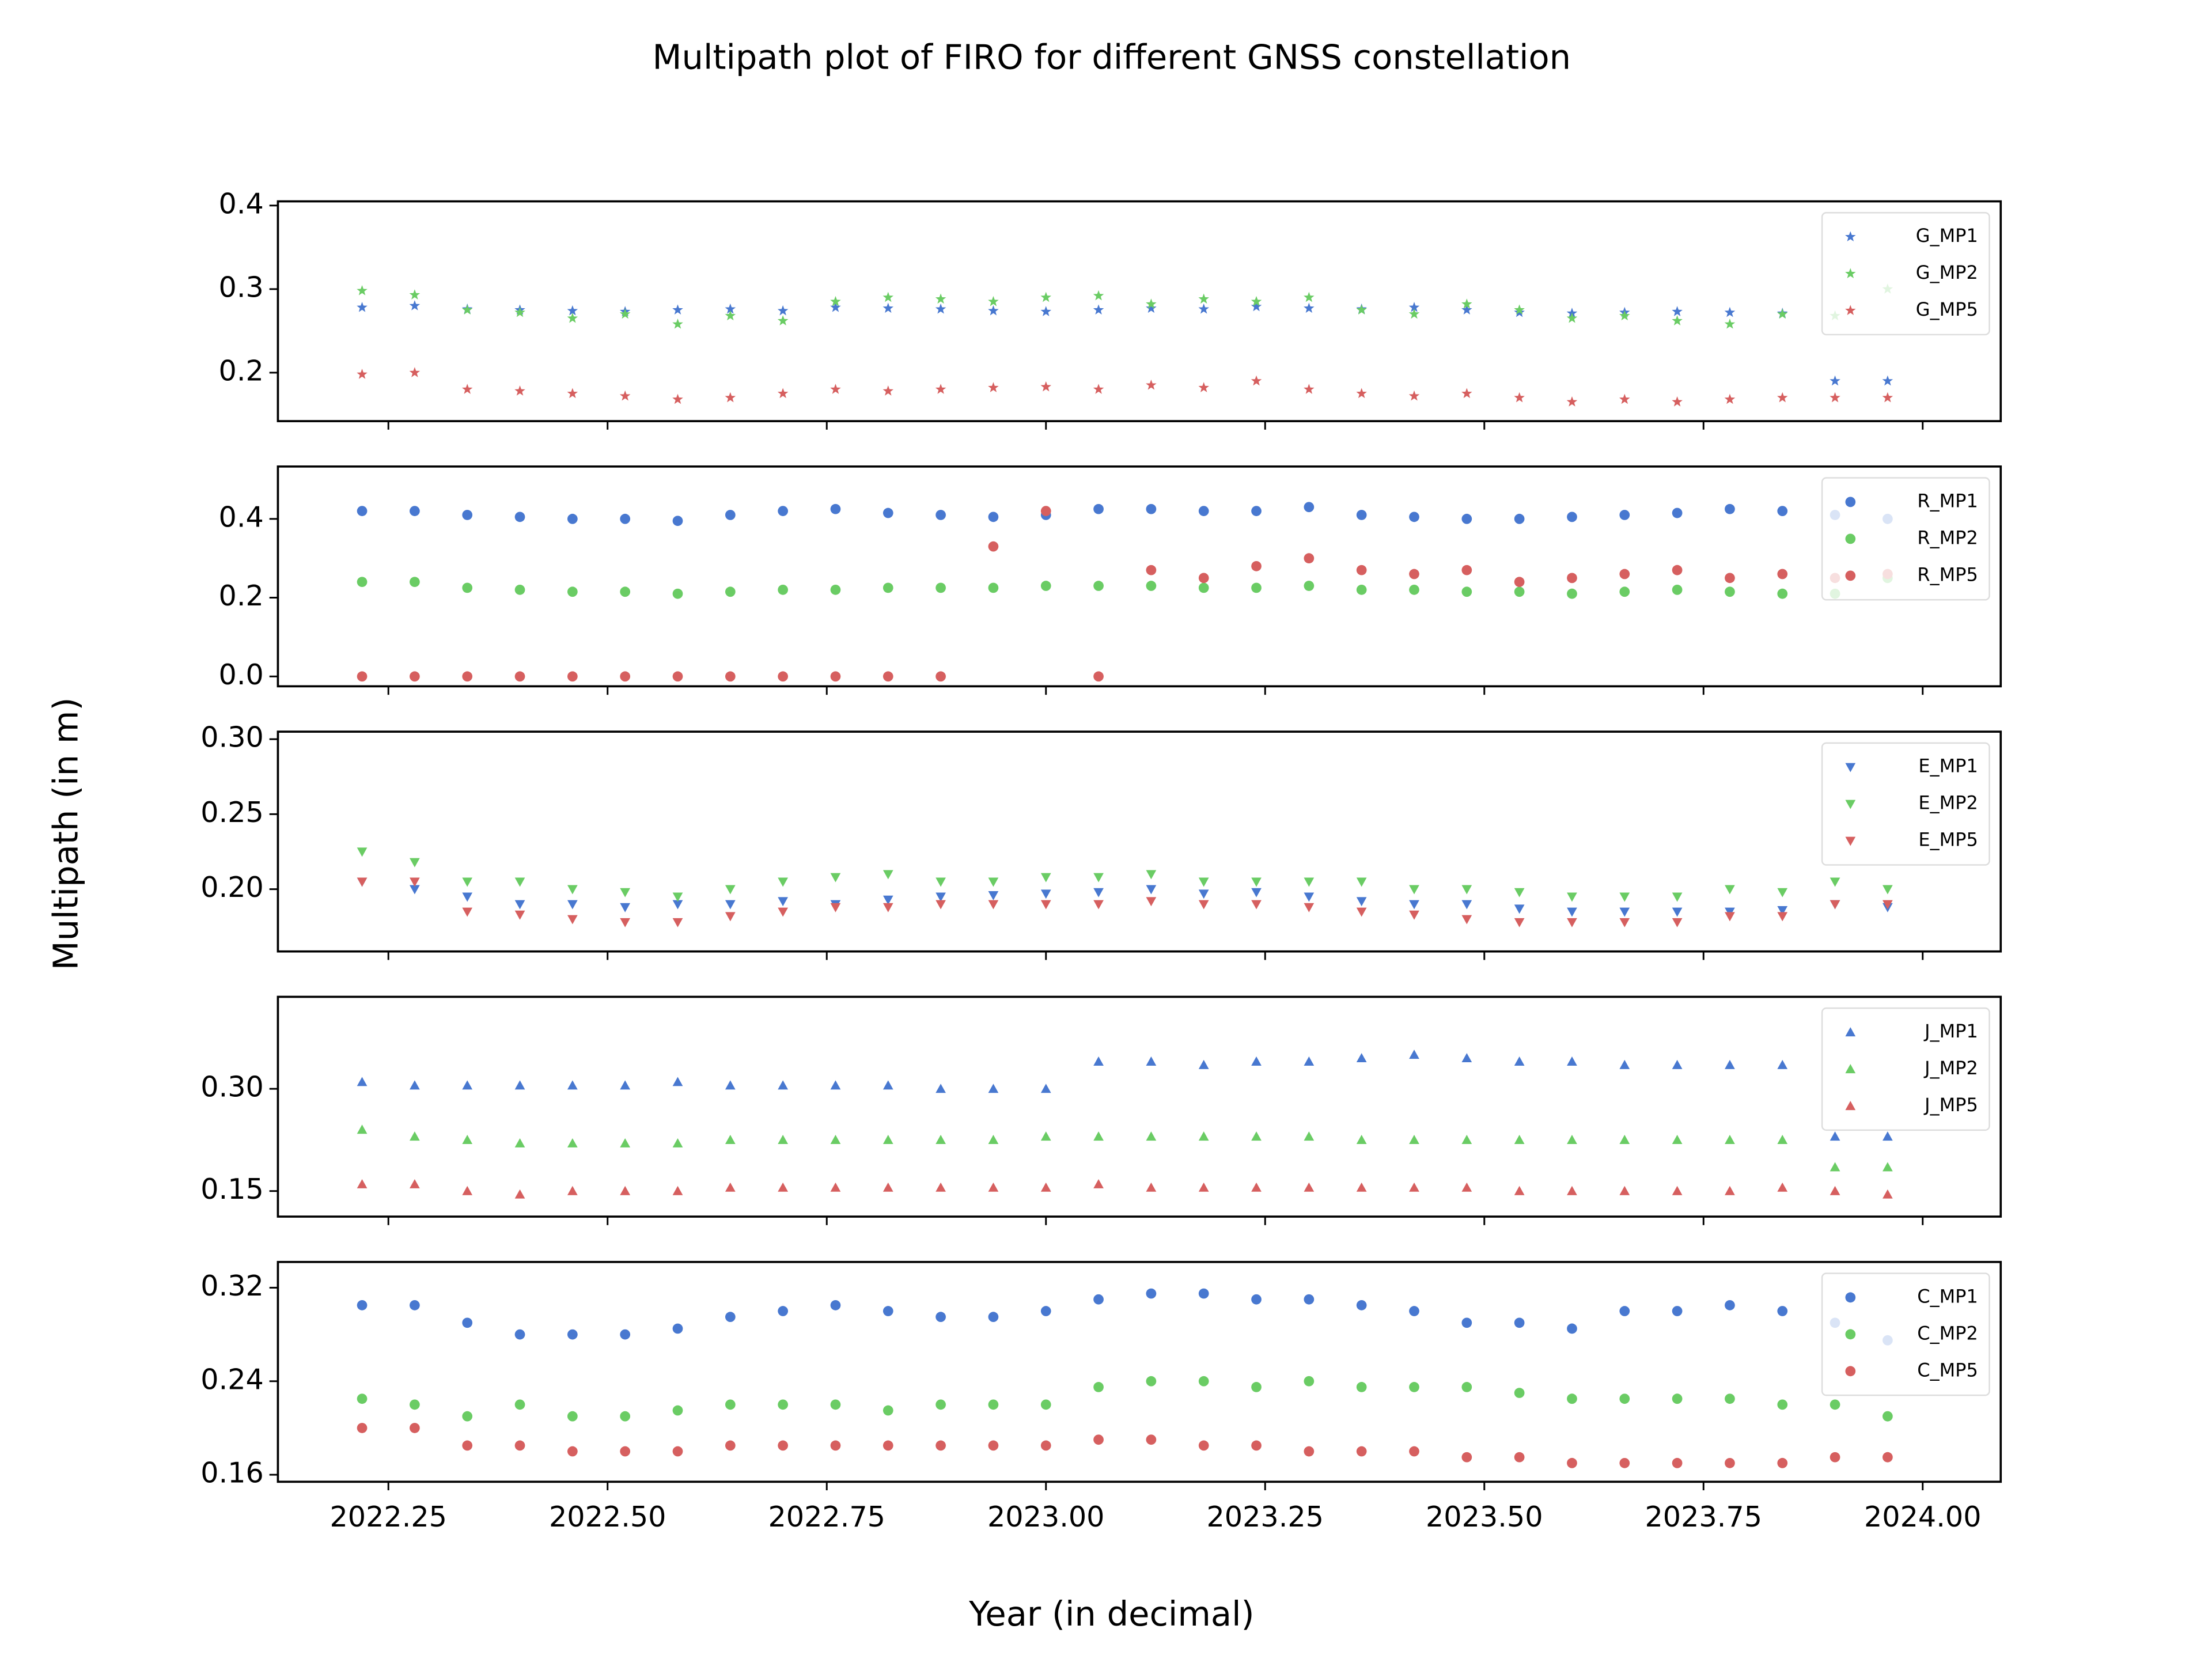  Describe the element at coordinates (1947, 309) in the screenshot. I see `legend-label: G_MP5` at that location.